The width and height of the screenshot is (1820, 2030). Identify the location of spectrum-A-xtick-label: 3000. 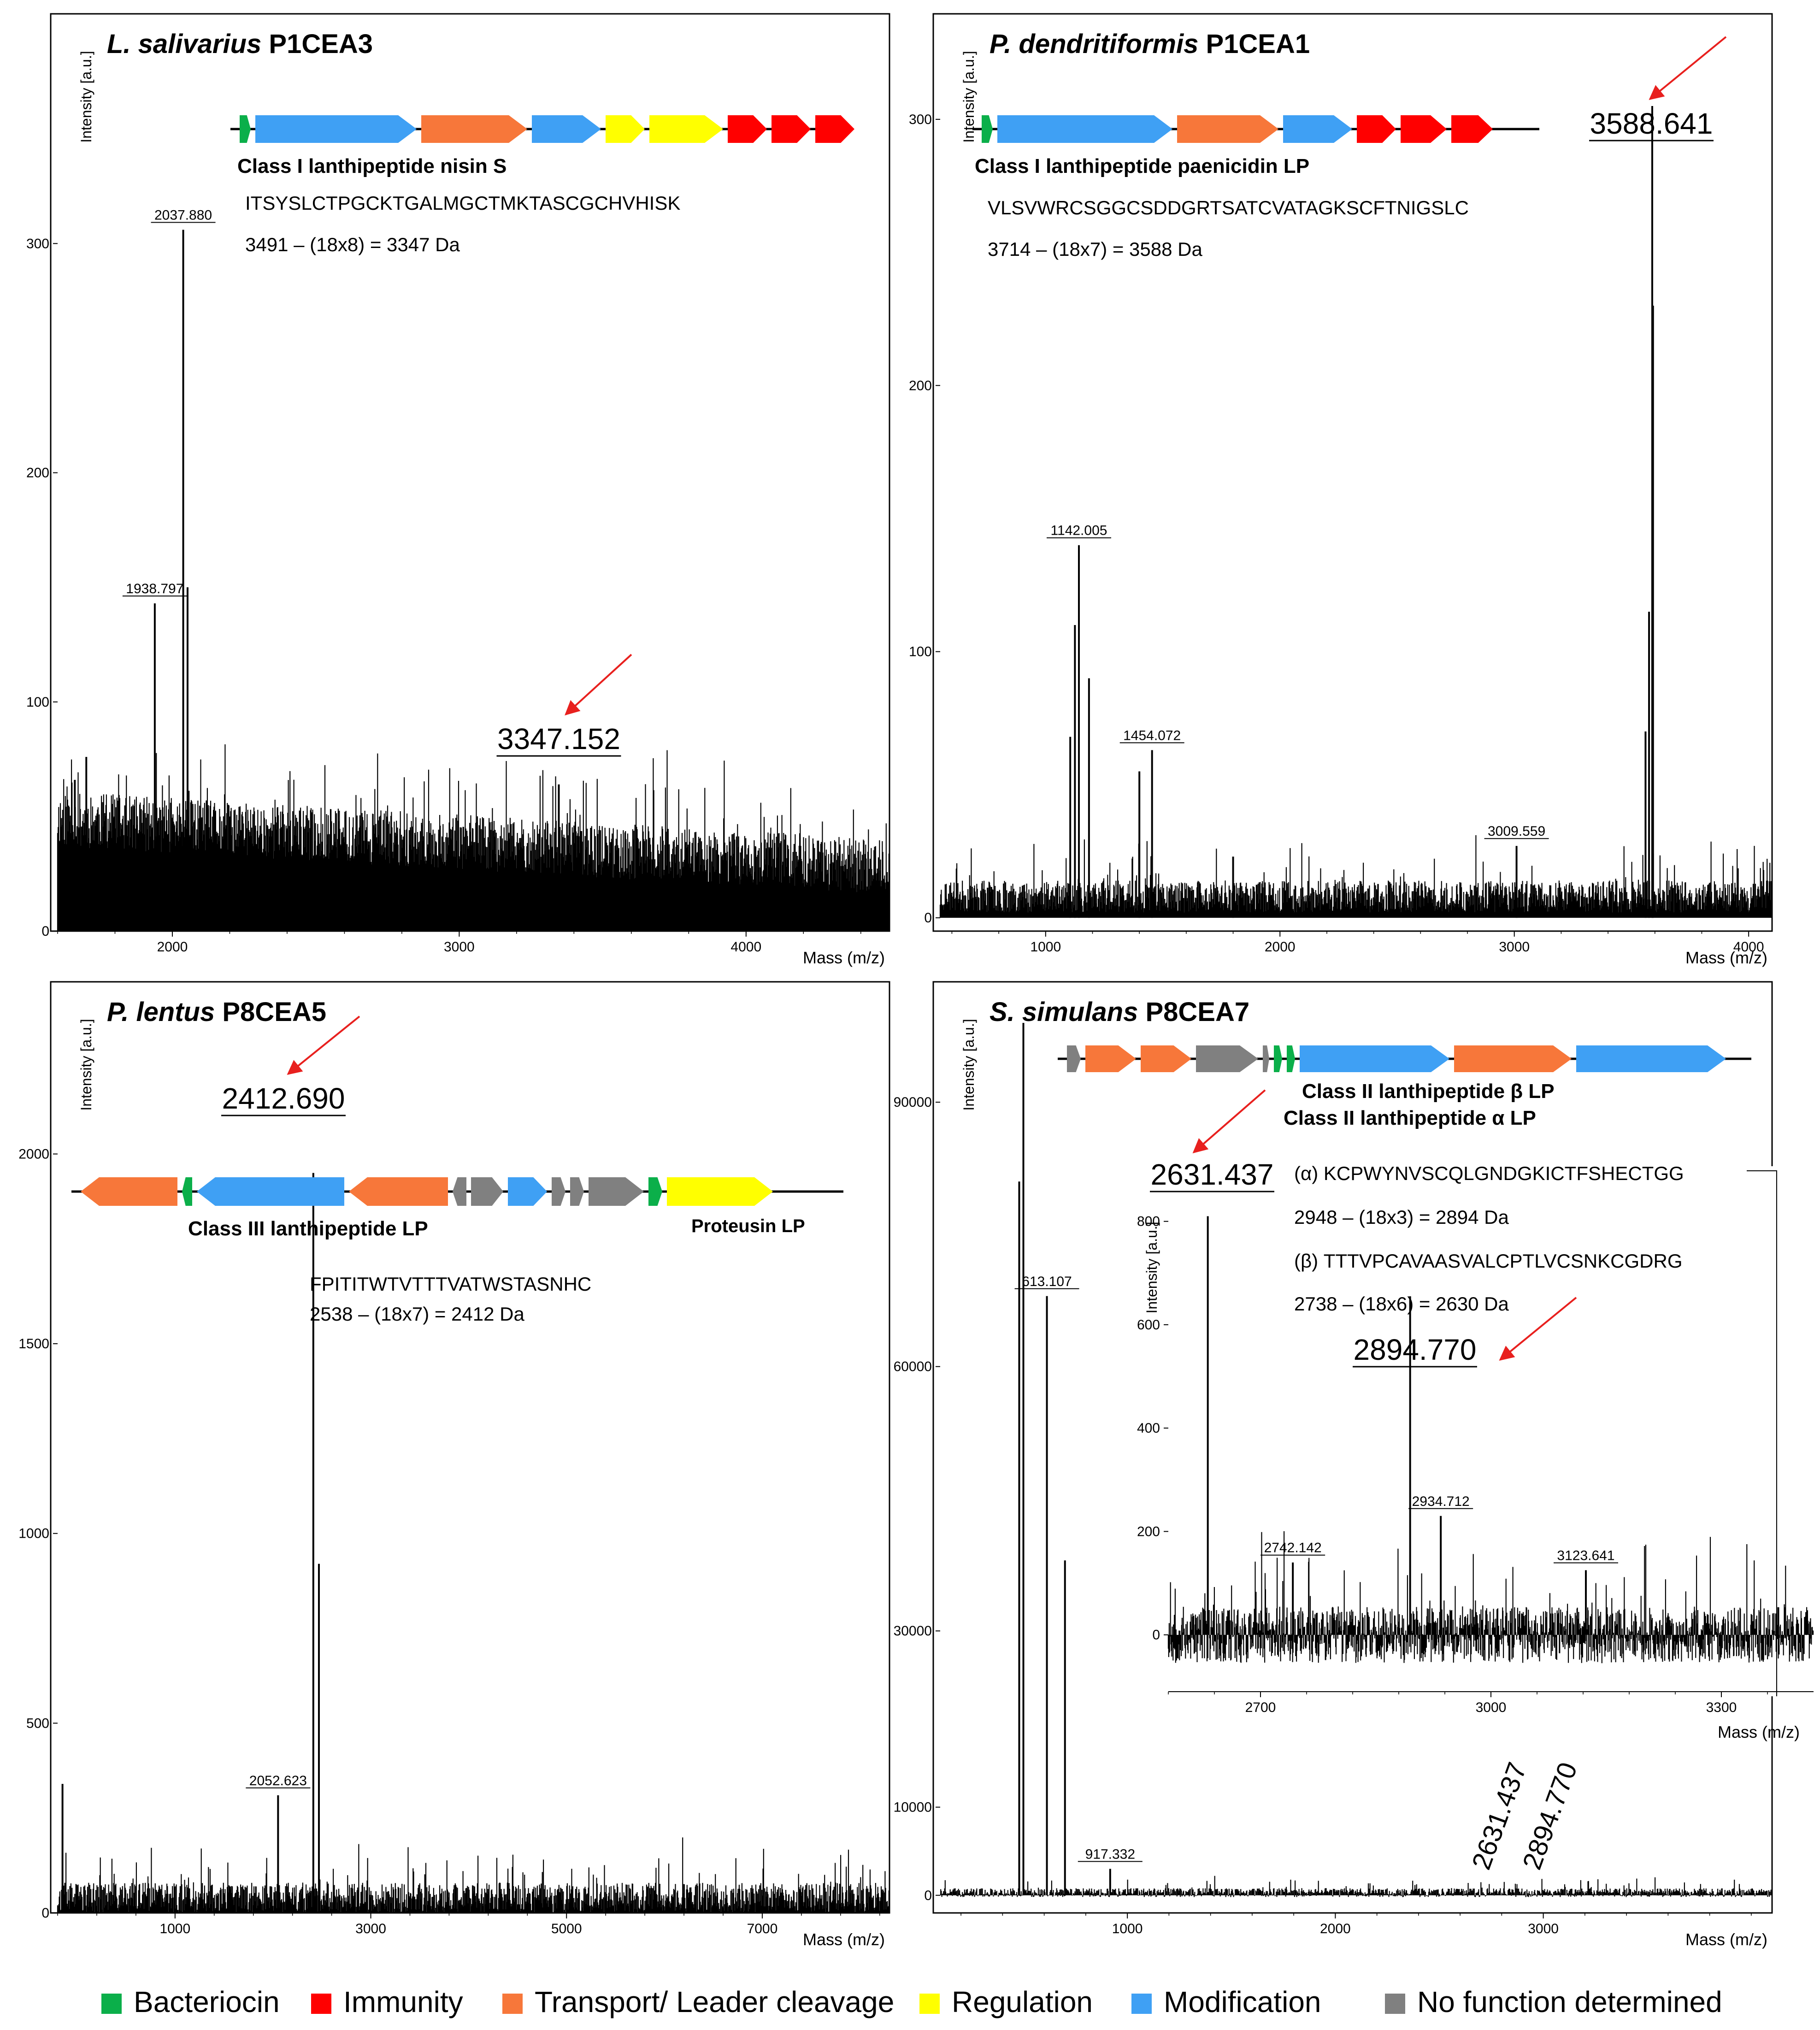
(459, 947).